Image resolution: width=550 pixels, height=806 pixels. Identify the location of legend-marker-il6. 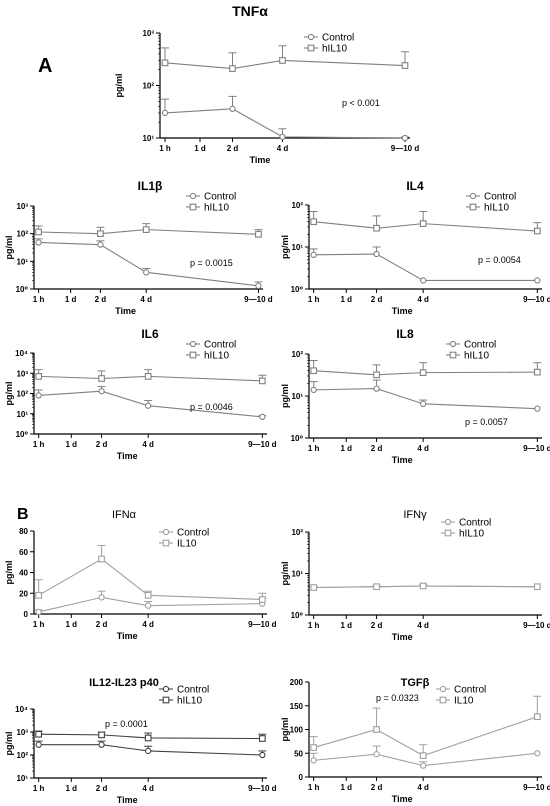
(193, 355).